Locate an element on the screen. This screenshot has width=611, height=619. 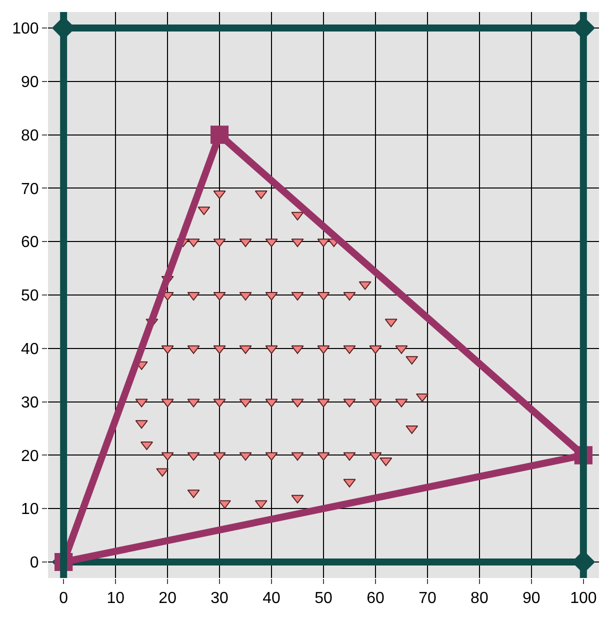
x-tick-label: 100 is located at coordinates (583, 599).